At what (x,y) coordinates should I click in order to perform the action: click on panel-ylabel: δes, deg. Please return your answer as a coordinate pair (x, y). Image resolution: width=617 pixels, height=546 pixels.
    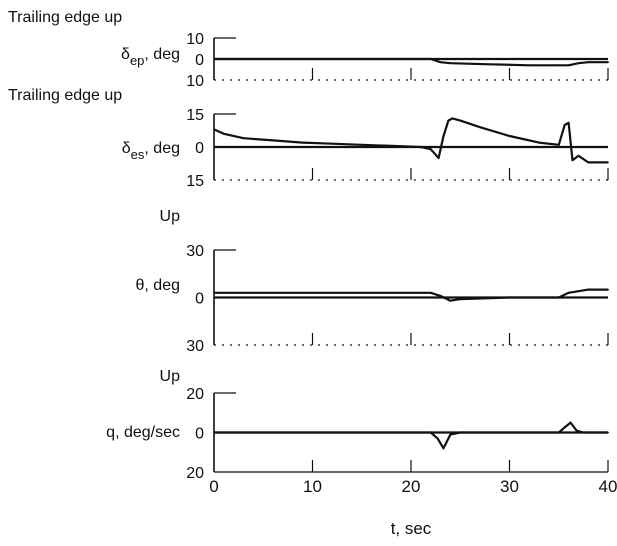
    Looking at the image, I should click on (151, 151).